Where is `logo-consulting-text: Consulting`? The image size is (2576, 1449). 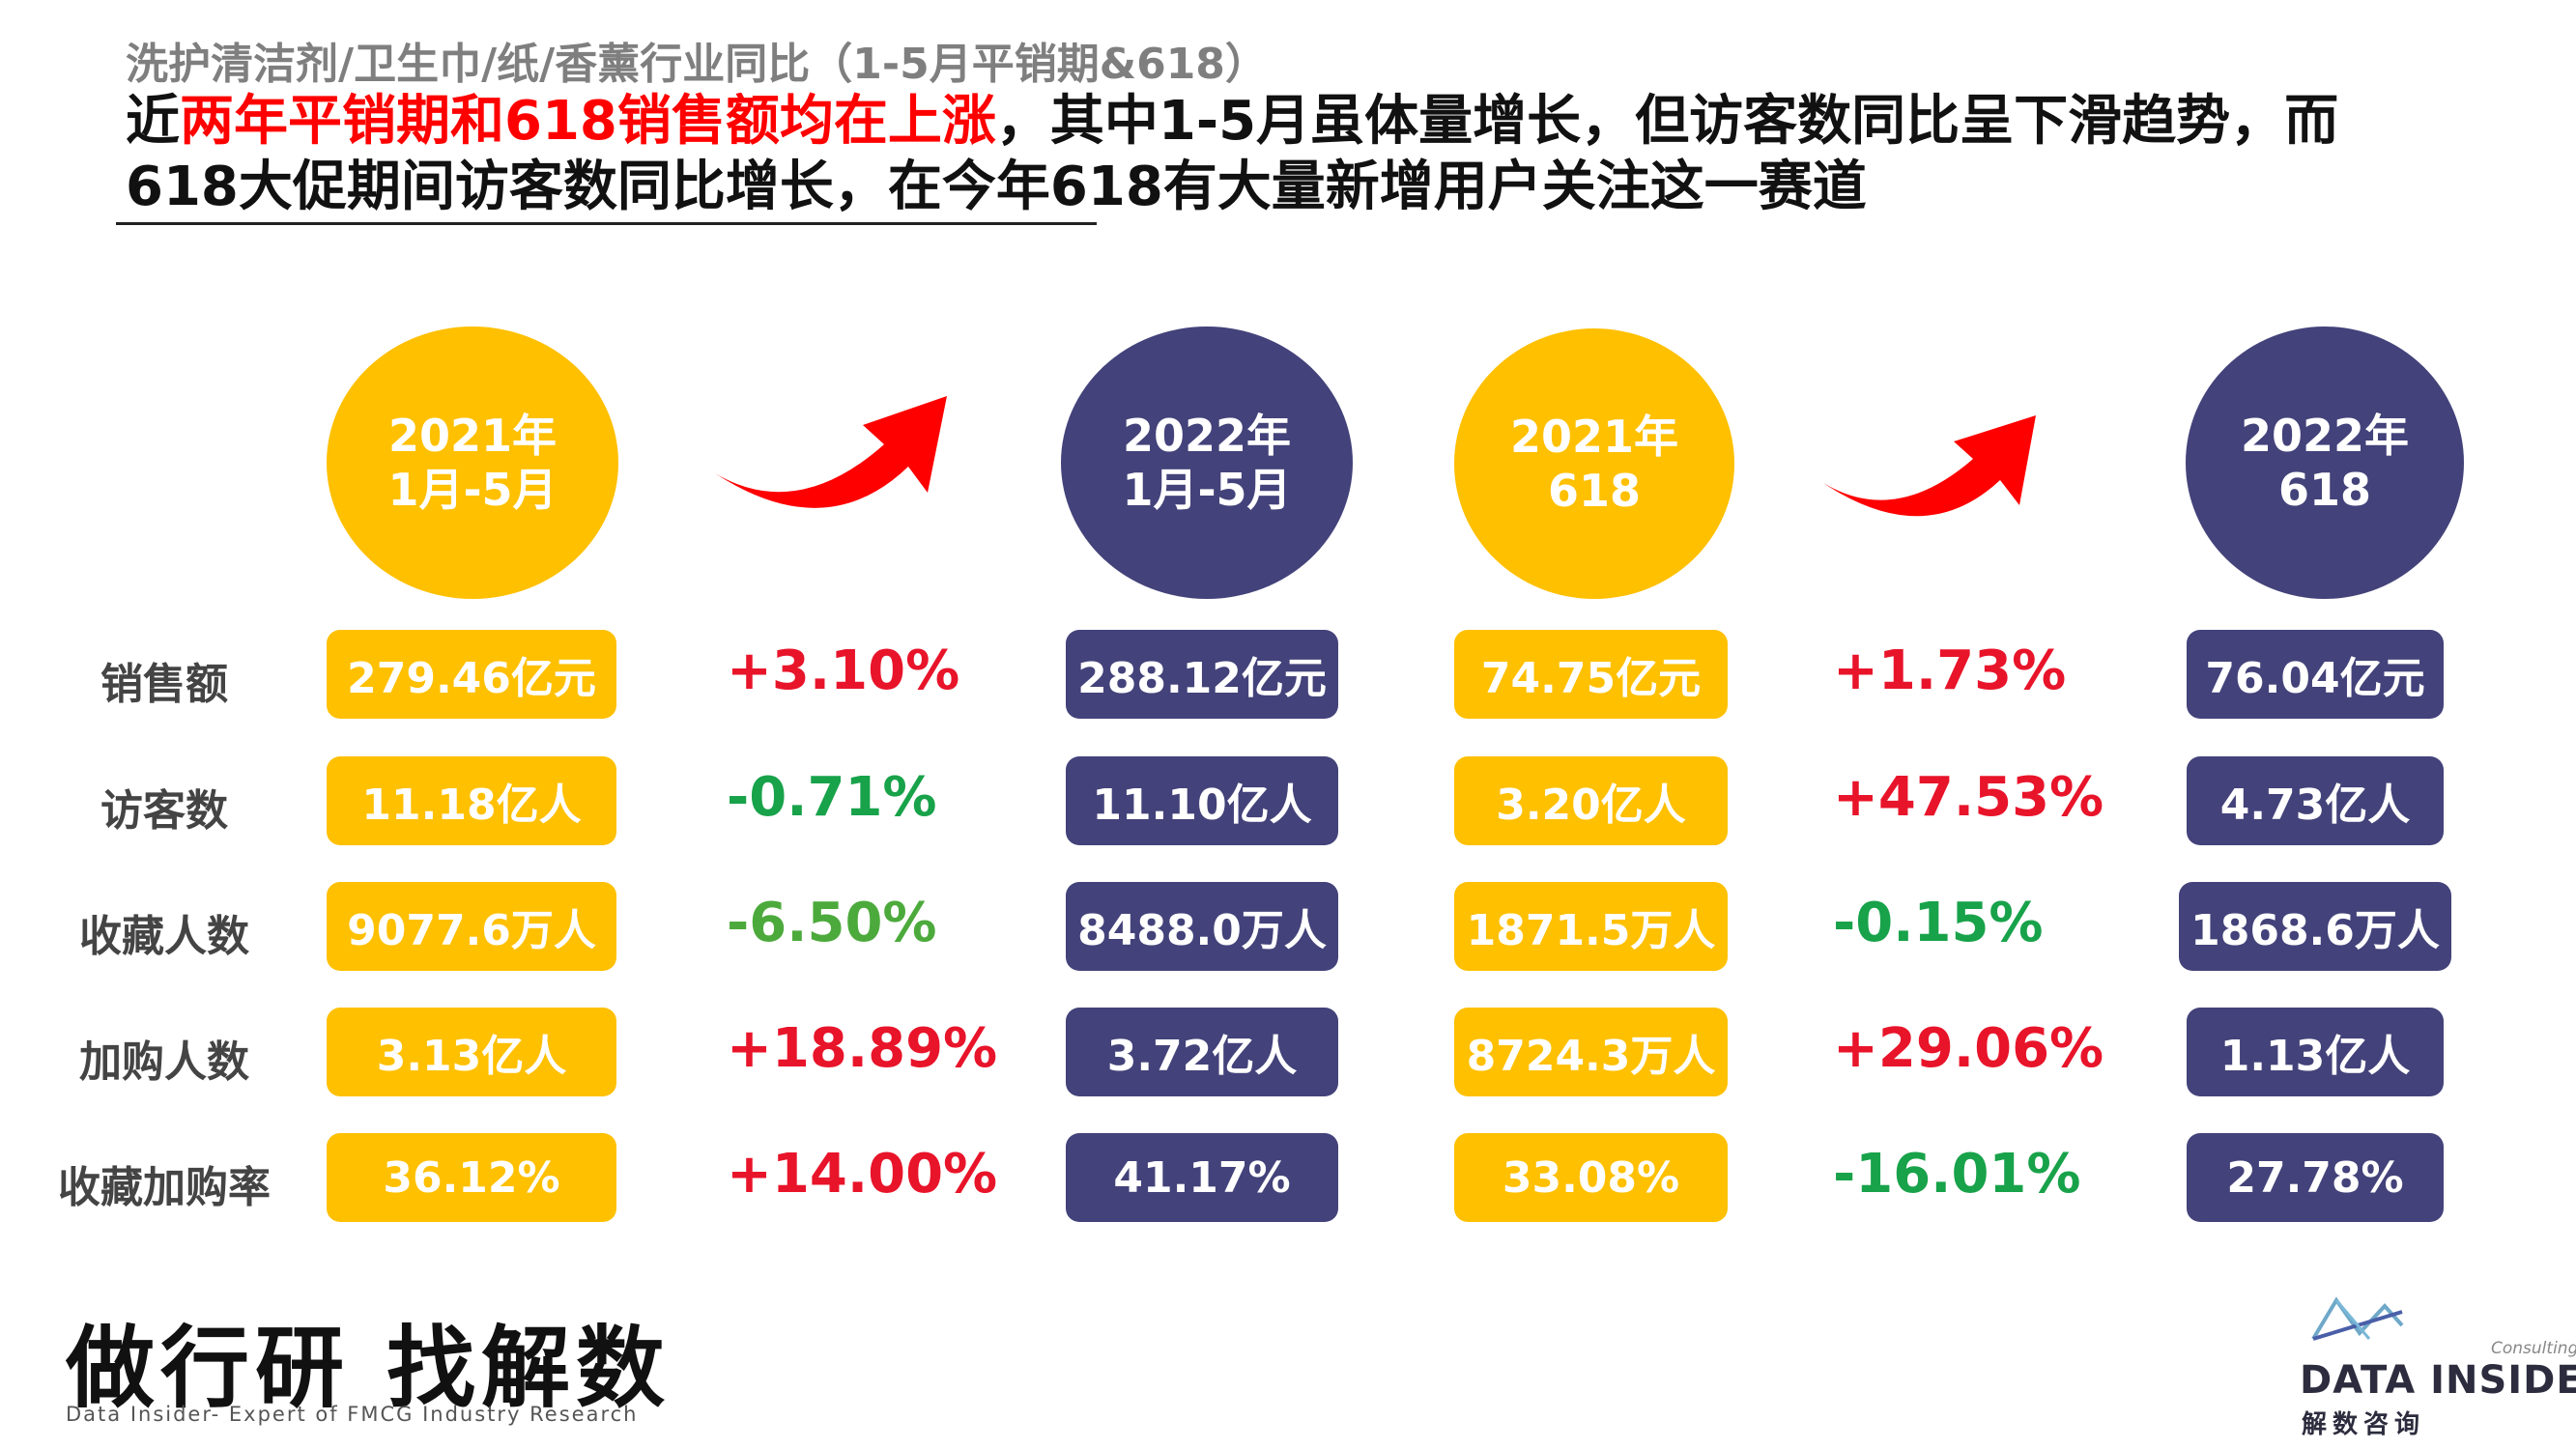 logo-consulting-text: Consulting is located at coordinates (2533, 1348).